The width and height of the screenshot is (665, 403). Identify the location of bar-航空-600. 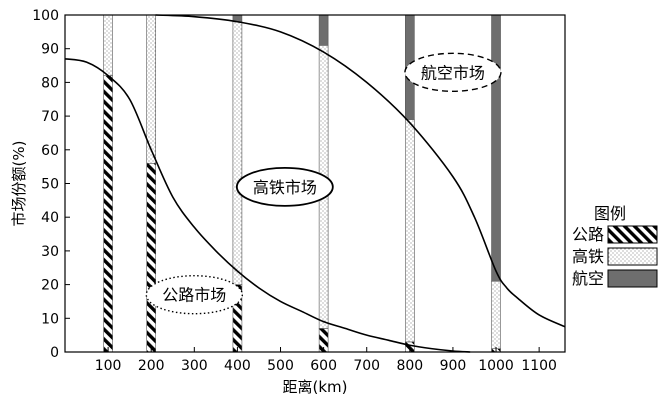
(323, 30).